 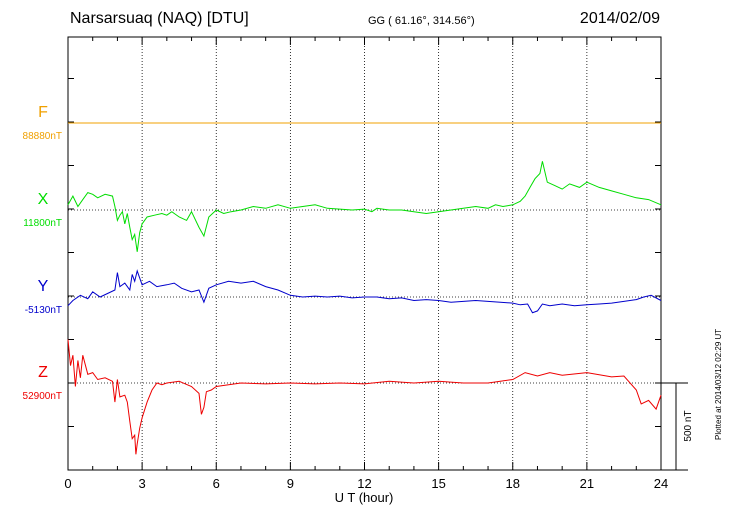 I want to click on series-line-X, so click(x=364, y=206).